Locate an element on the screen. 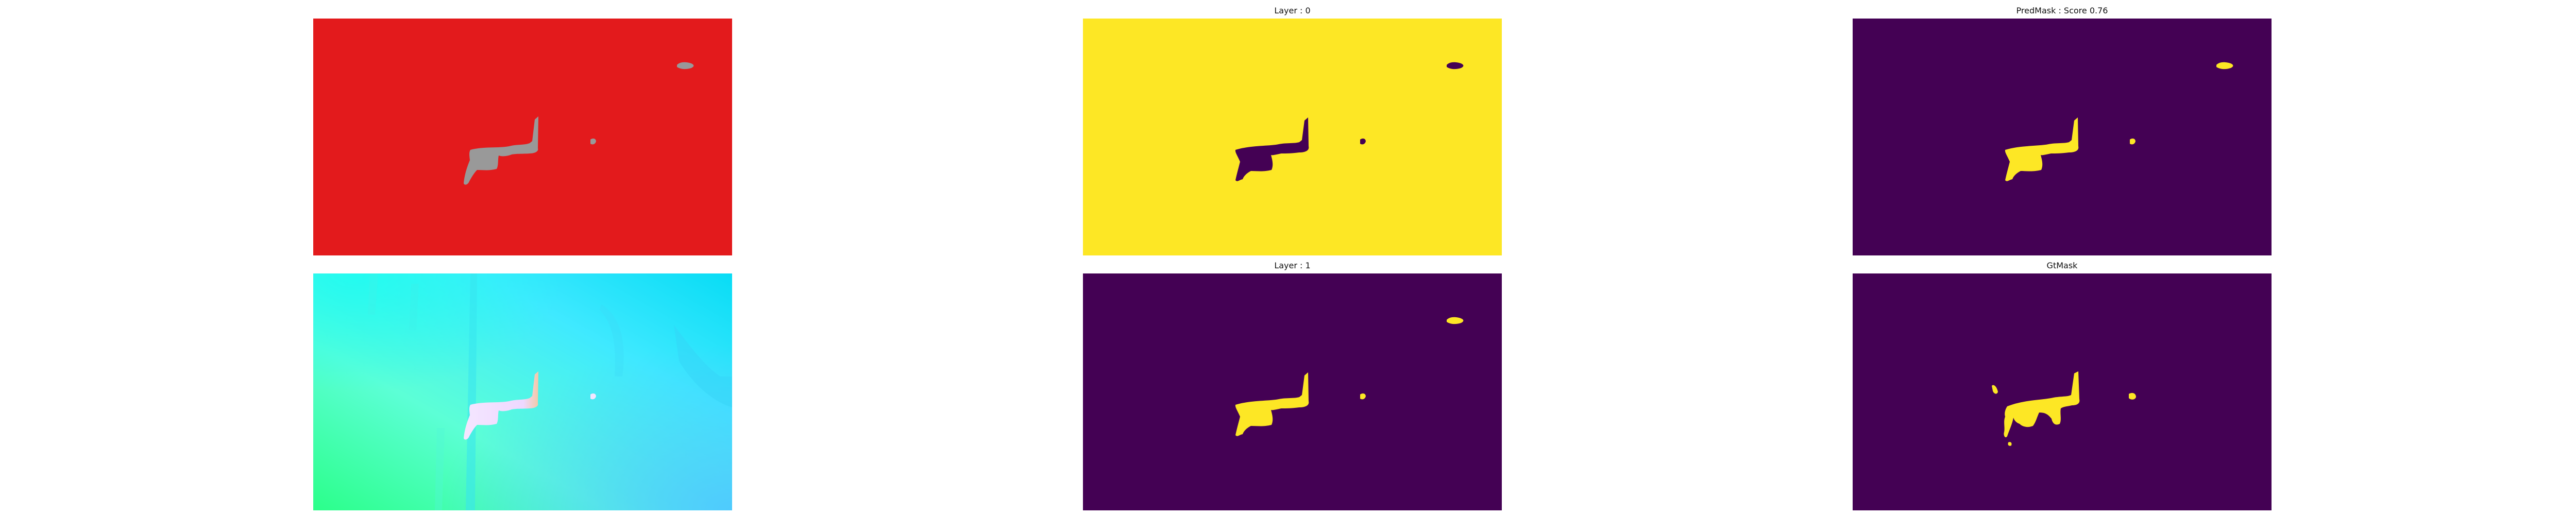  gtmask-image is located at coordinates (2062, 391).